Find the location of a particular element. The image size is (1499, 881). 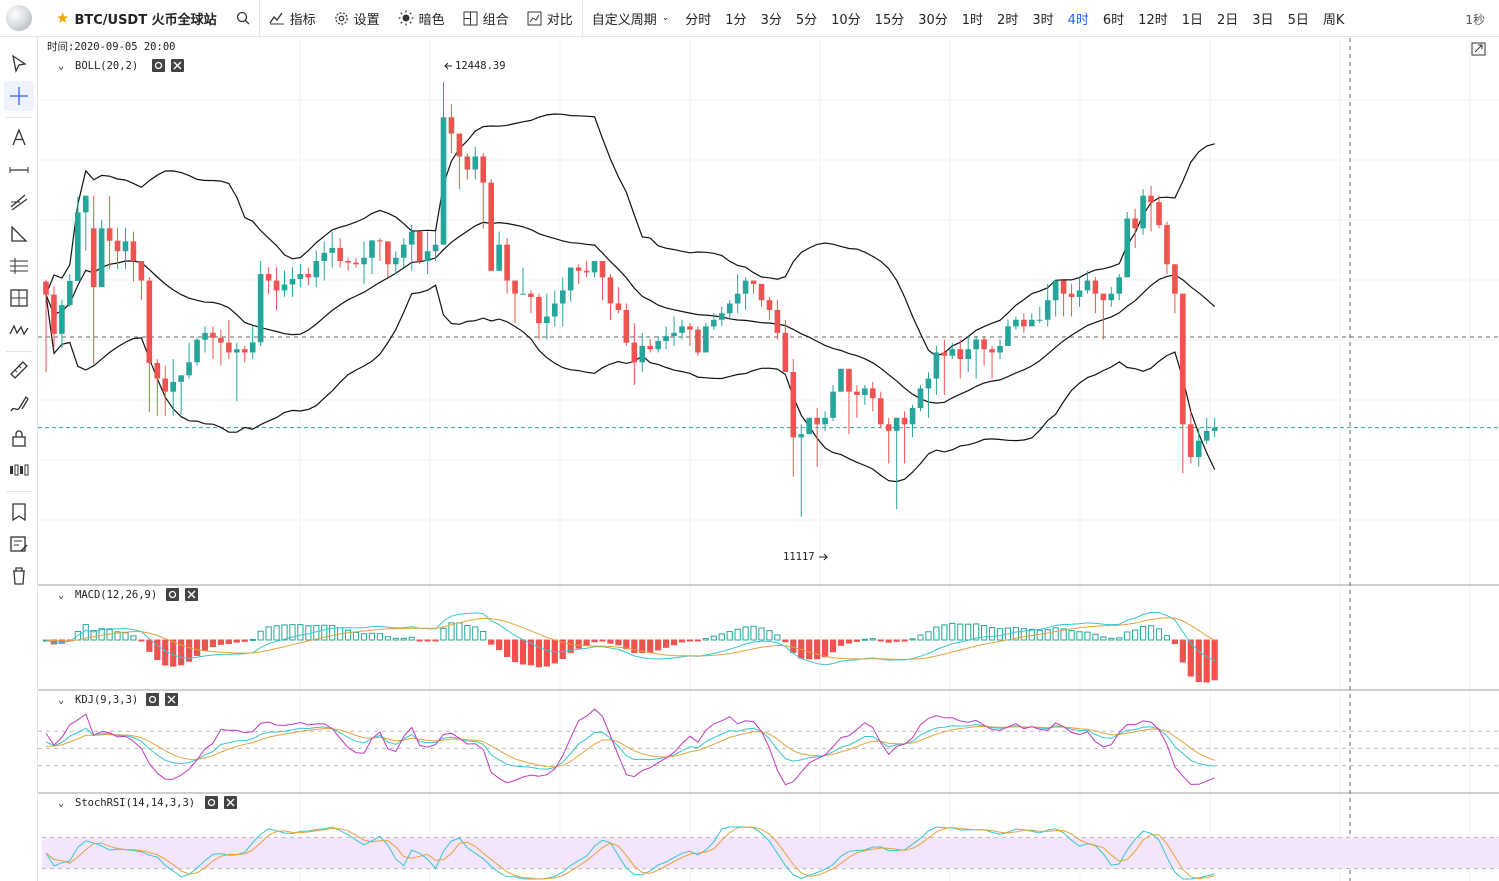

indicators-button: 指标 is located at coordinates (292, 18).